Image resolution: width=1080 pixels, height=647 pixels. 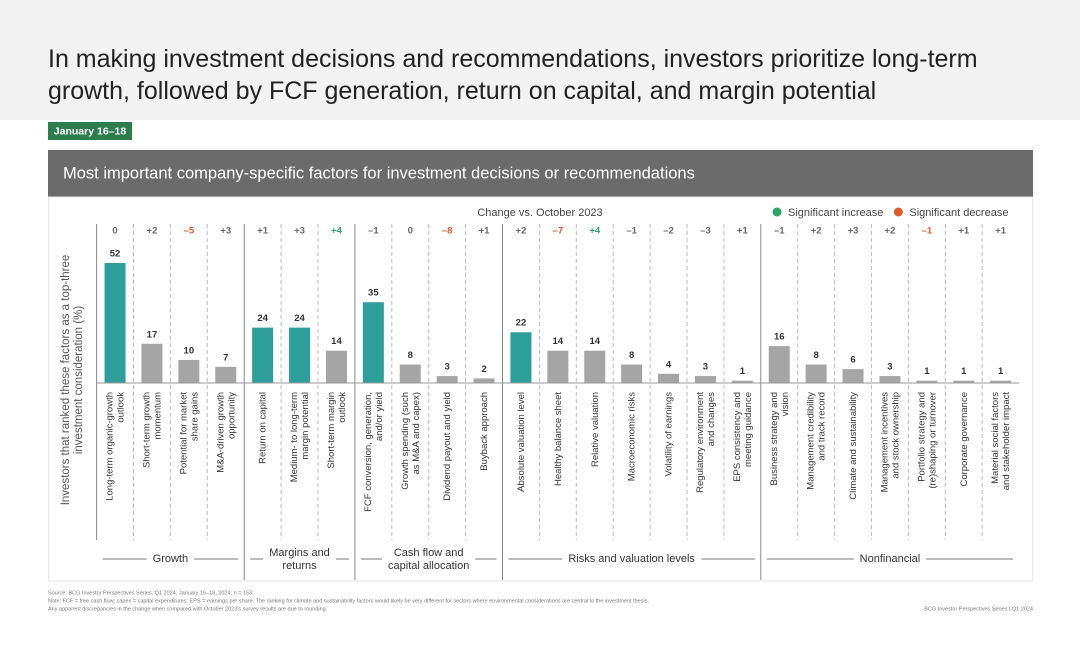 I want to click on category-label-line: Regulatory environment, so click(x=699, y=442).